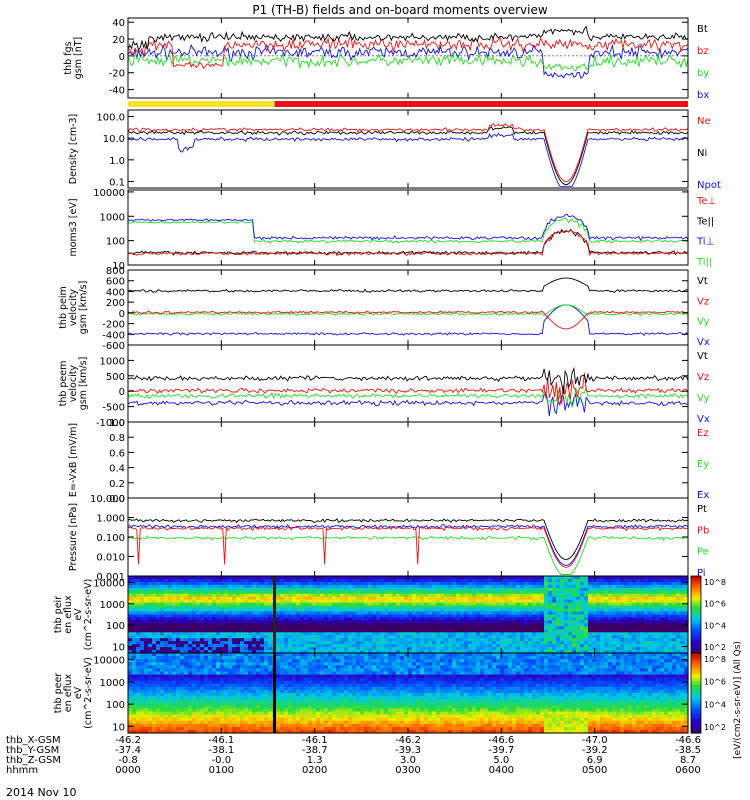 The width and height of the screenshot is (750, 800). I want to click on fgs-series-bx, so click(408, 61).